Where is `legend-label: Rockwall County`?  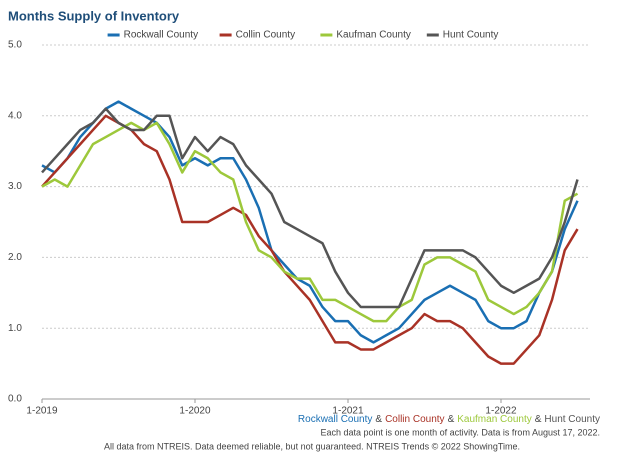
legend-label: Rockwall County is located at coordinates (161, 35).